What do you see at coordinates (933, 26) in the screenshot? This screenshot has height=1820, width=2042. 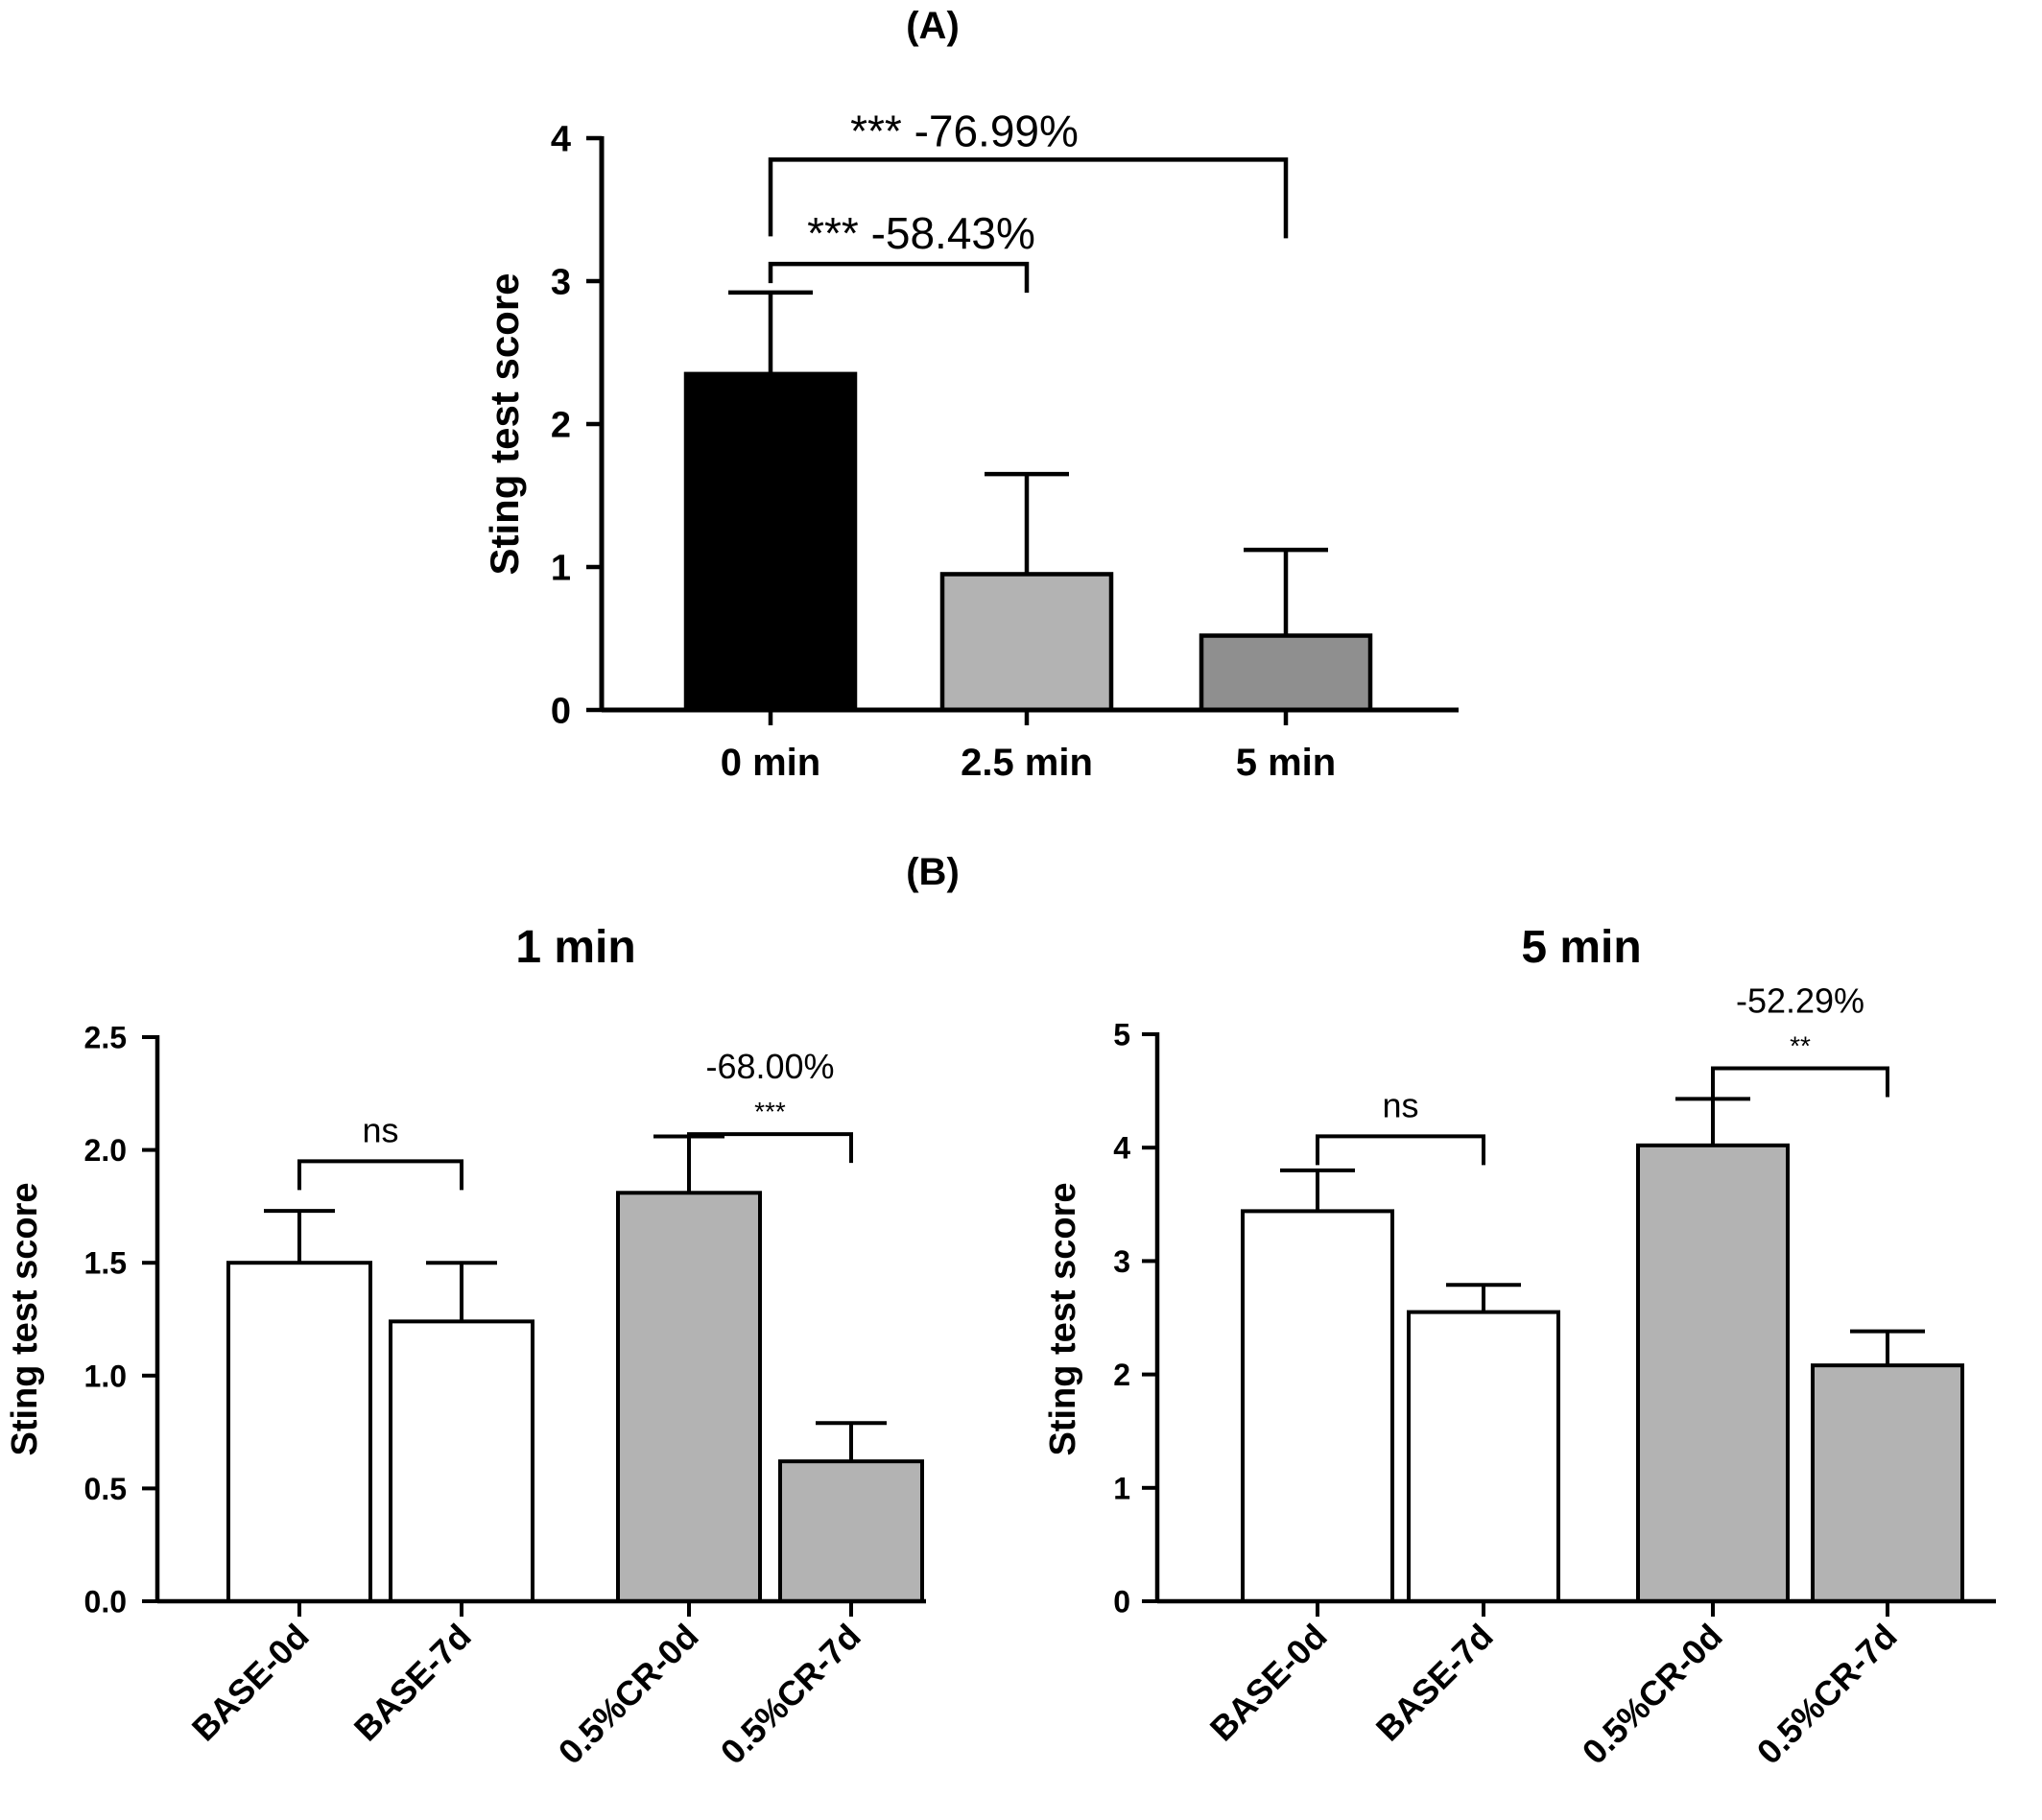 I see `panel-a-label: (A)` at bounding box center [933, 26].